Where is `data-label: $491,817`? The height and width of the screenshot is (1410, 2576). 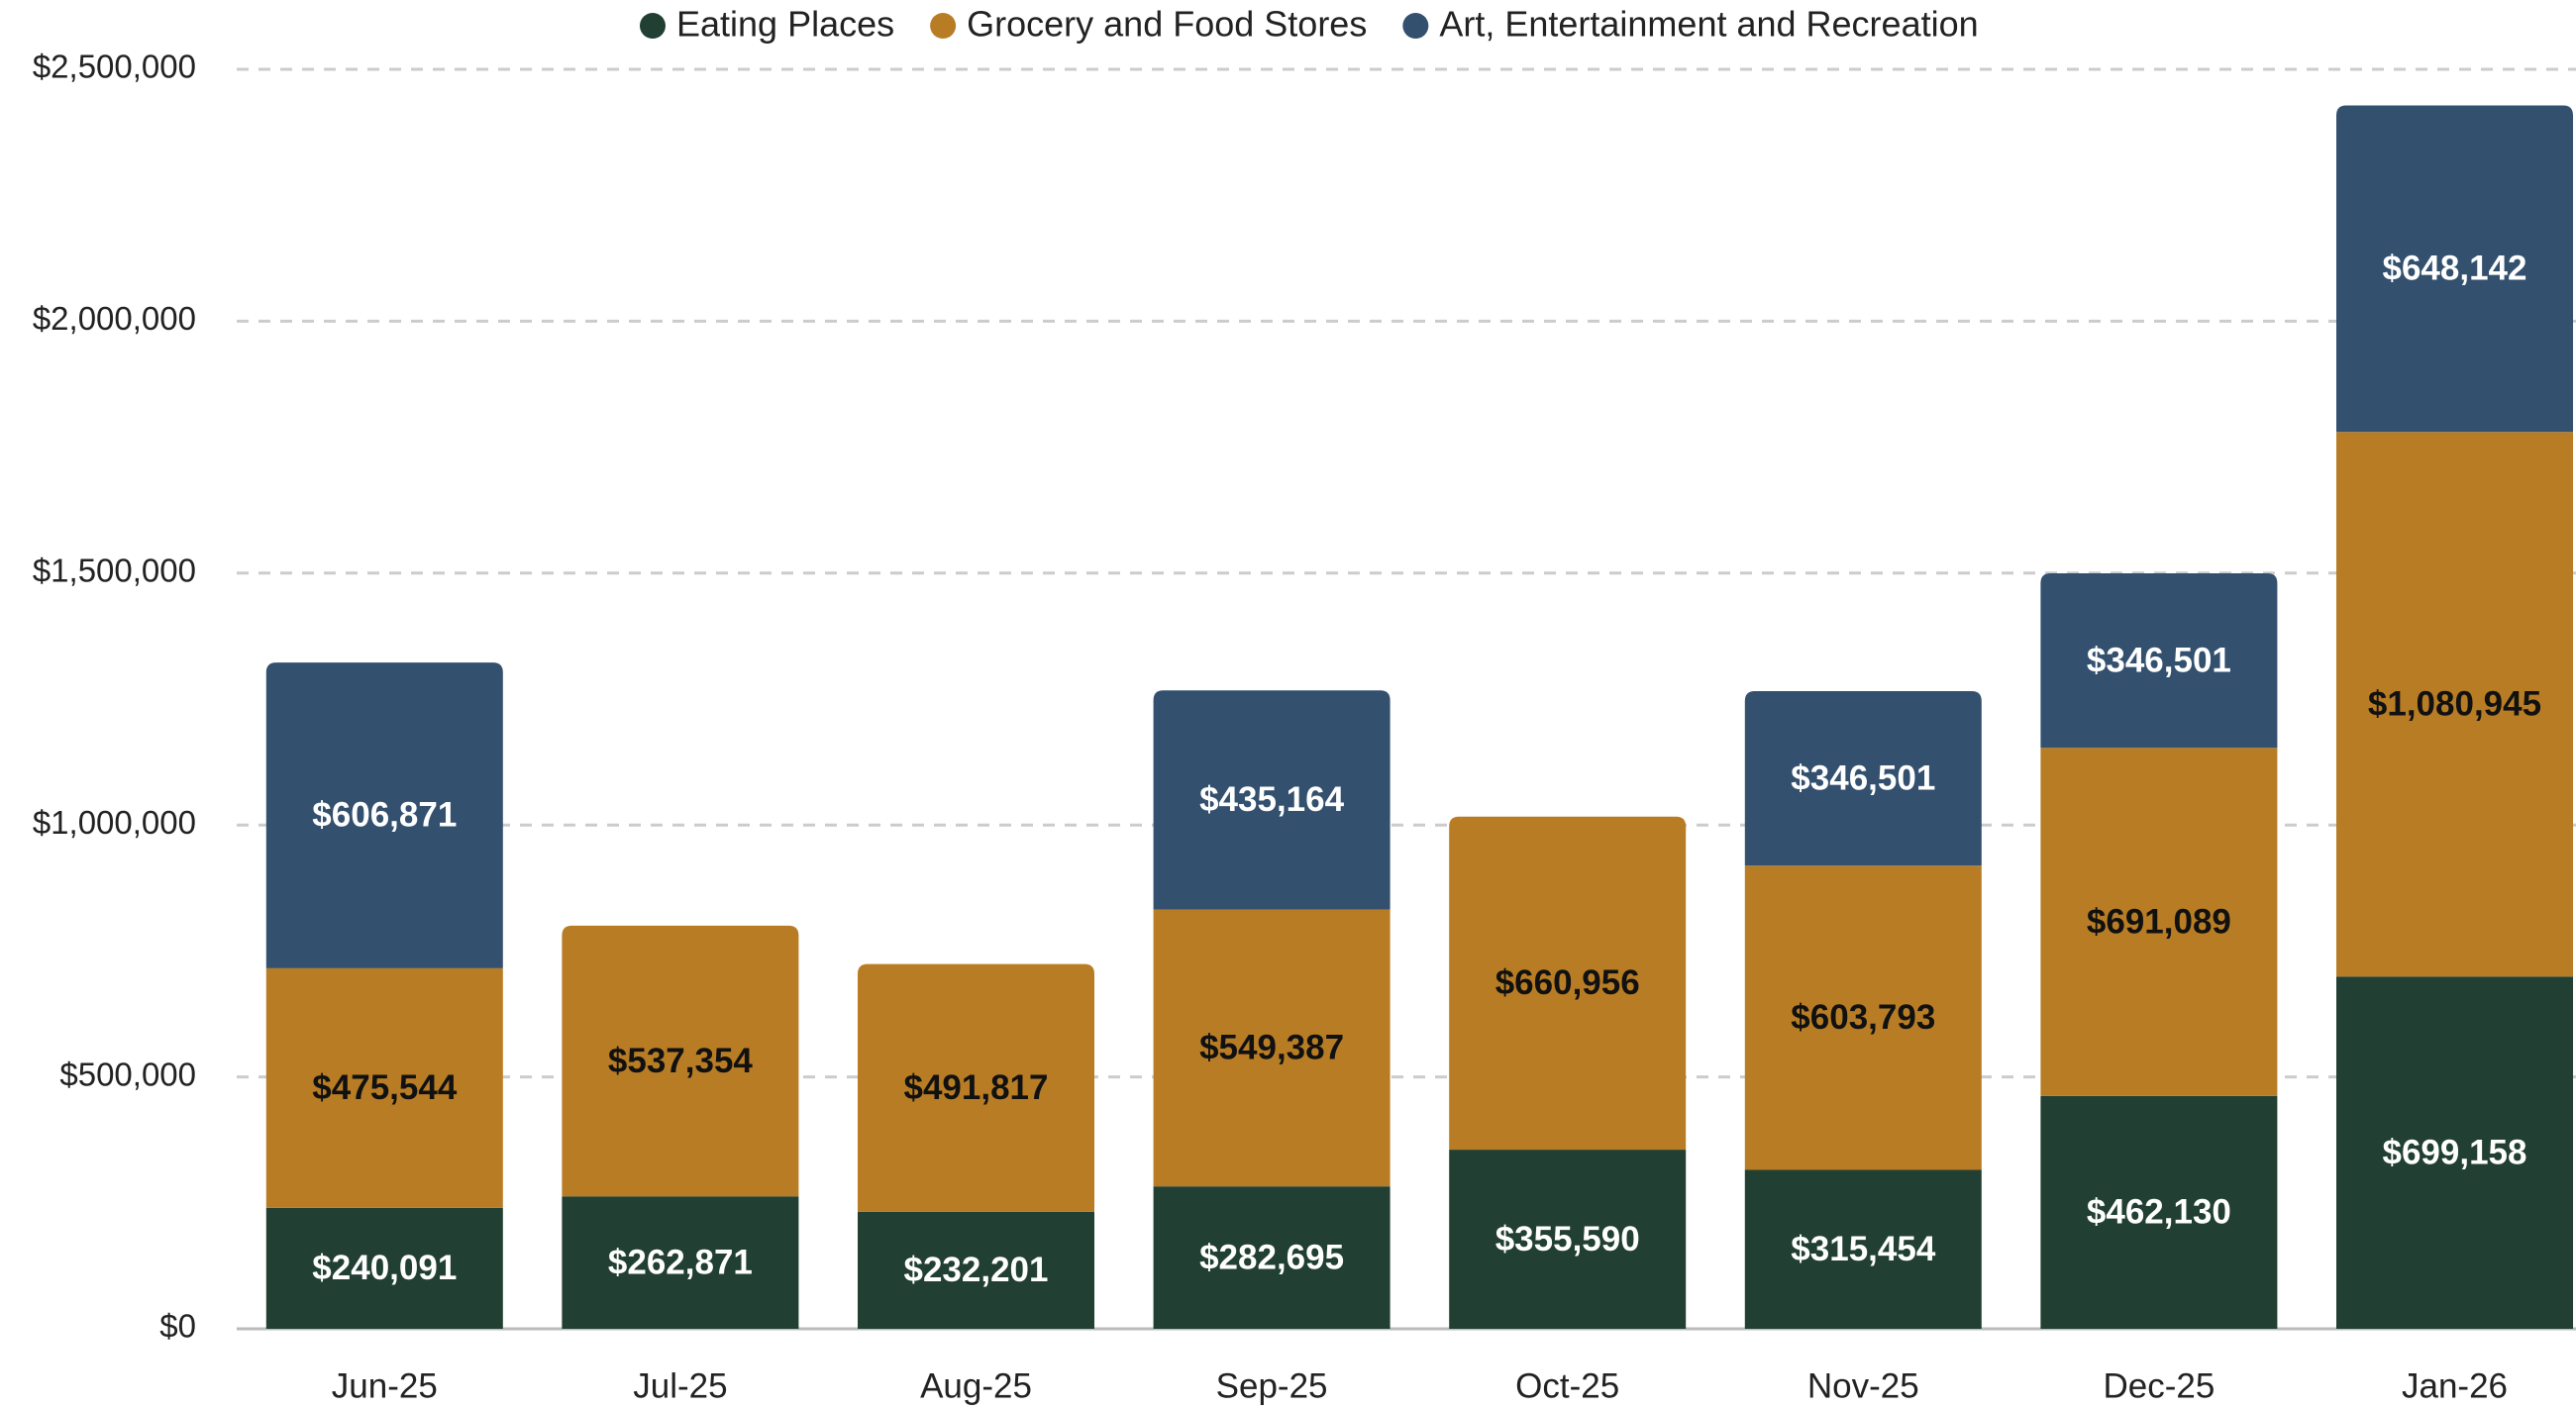
data-label: $491,817 is located at coordinates (976, 1087).